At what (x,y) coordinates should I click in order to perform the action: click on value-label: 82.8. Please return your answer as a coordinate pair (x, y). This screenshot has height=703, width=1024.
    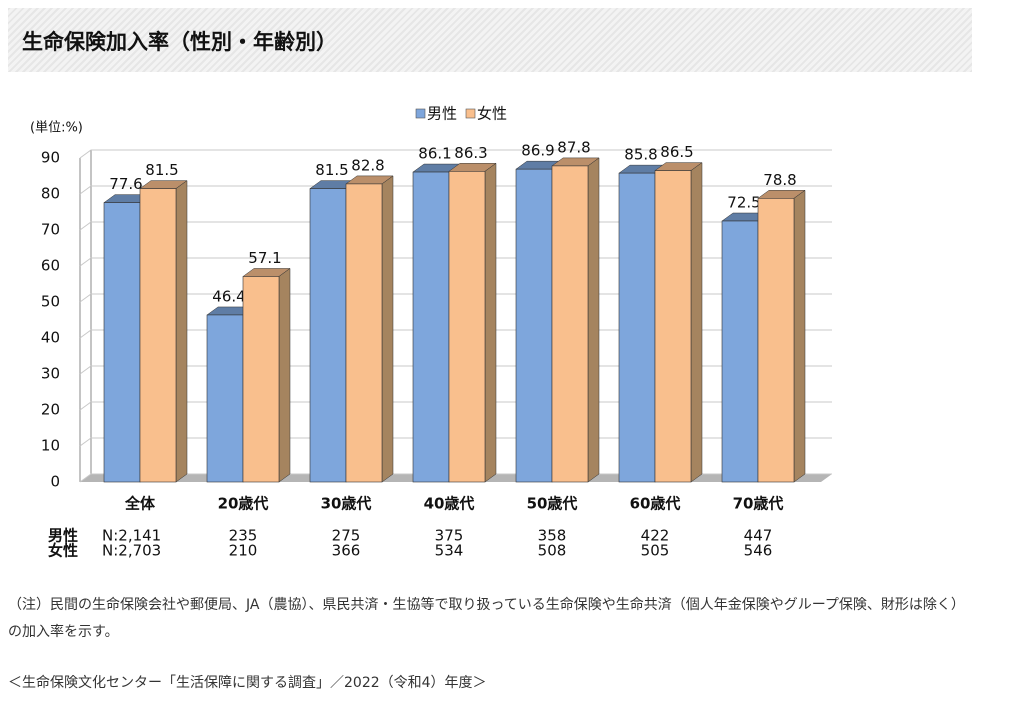
    Looking at the image, I should click on (367, 165).